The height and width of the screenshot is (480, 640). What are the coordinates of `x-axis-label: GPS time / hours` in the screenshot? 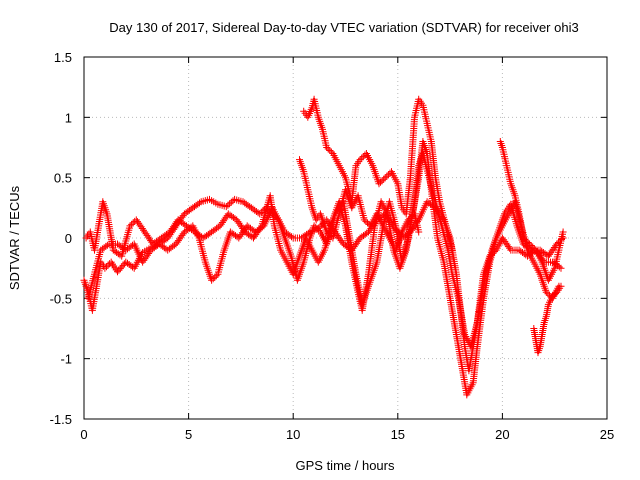 It's located at (345, 465).